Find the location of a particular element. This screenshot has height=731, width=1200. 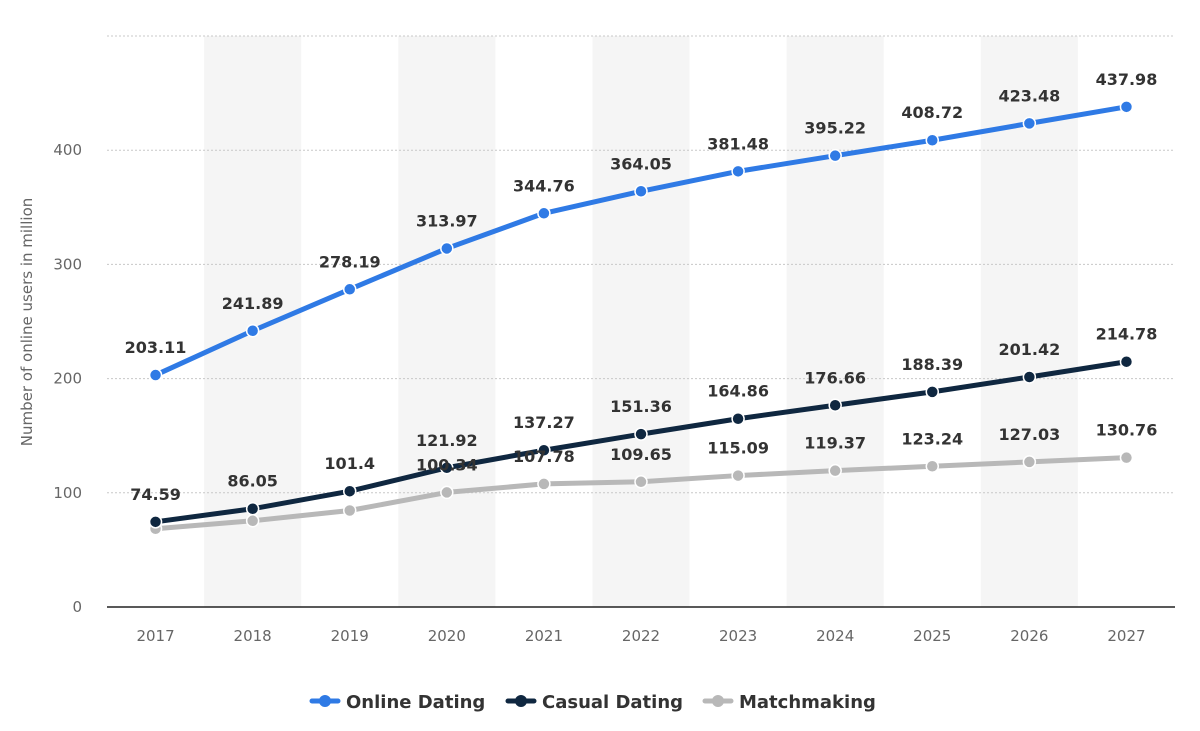

data-label: 109.65 is located at coordinates (641, 454).